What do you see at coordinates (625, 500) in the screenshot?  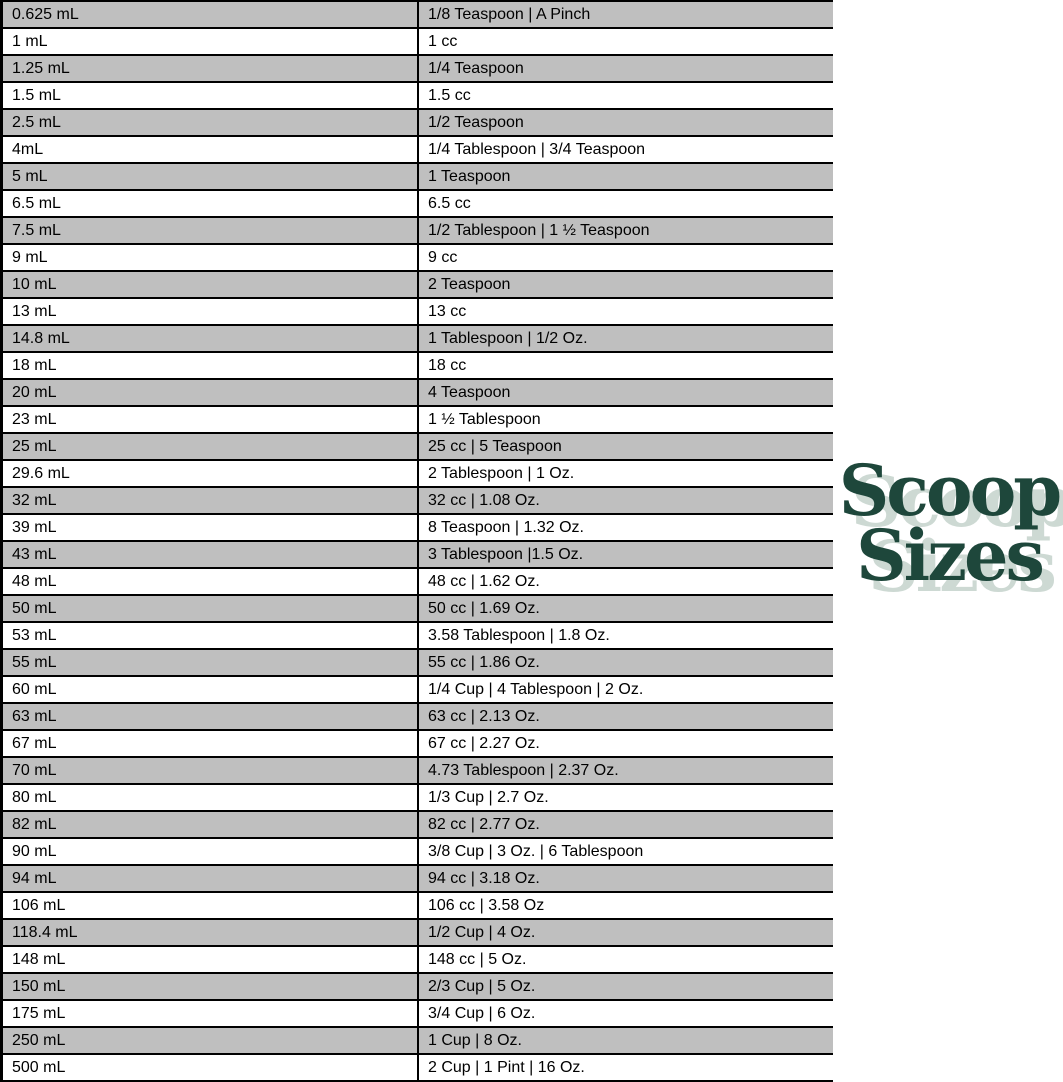 I see `equivalent-value-cell: 32 cc | 1.08 Oz.` at bounding box center [625, 500].